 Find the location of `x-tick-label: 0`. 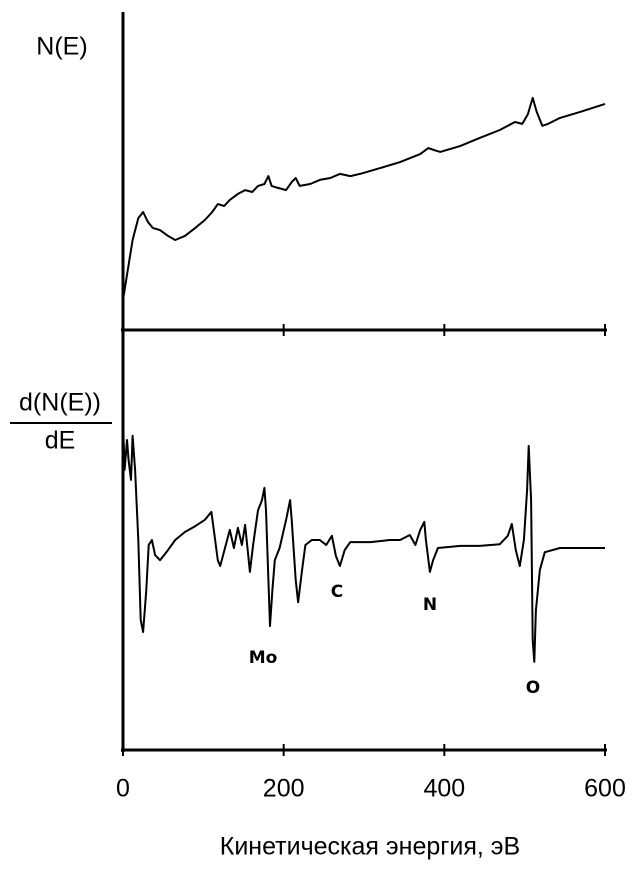

x-tick-label: 0 is located at coordinates (123, 789).